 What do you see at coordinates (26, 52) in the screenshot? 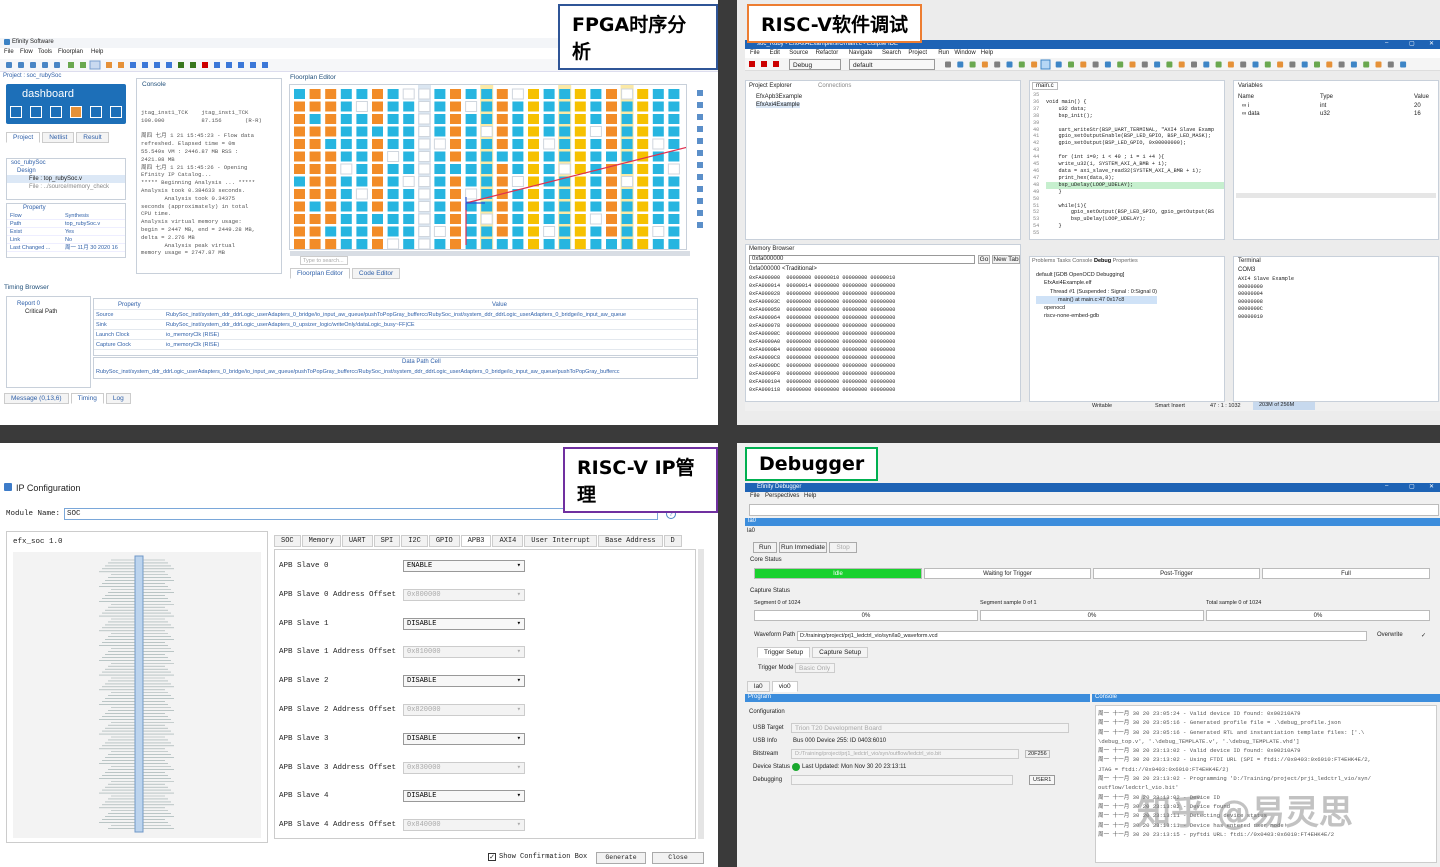
I see `efinity-menu-flow: Flow` at bounding box center [26, 52].